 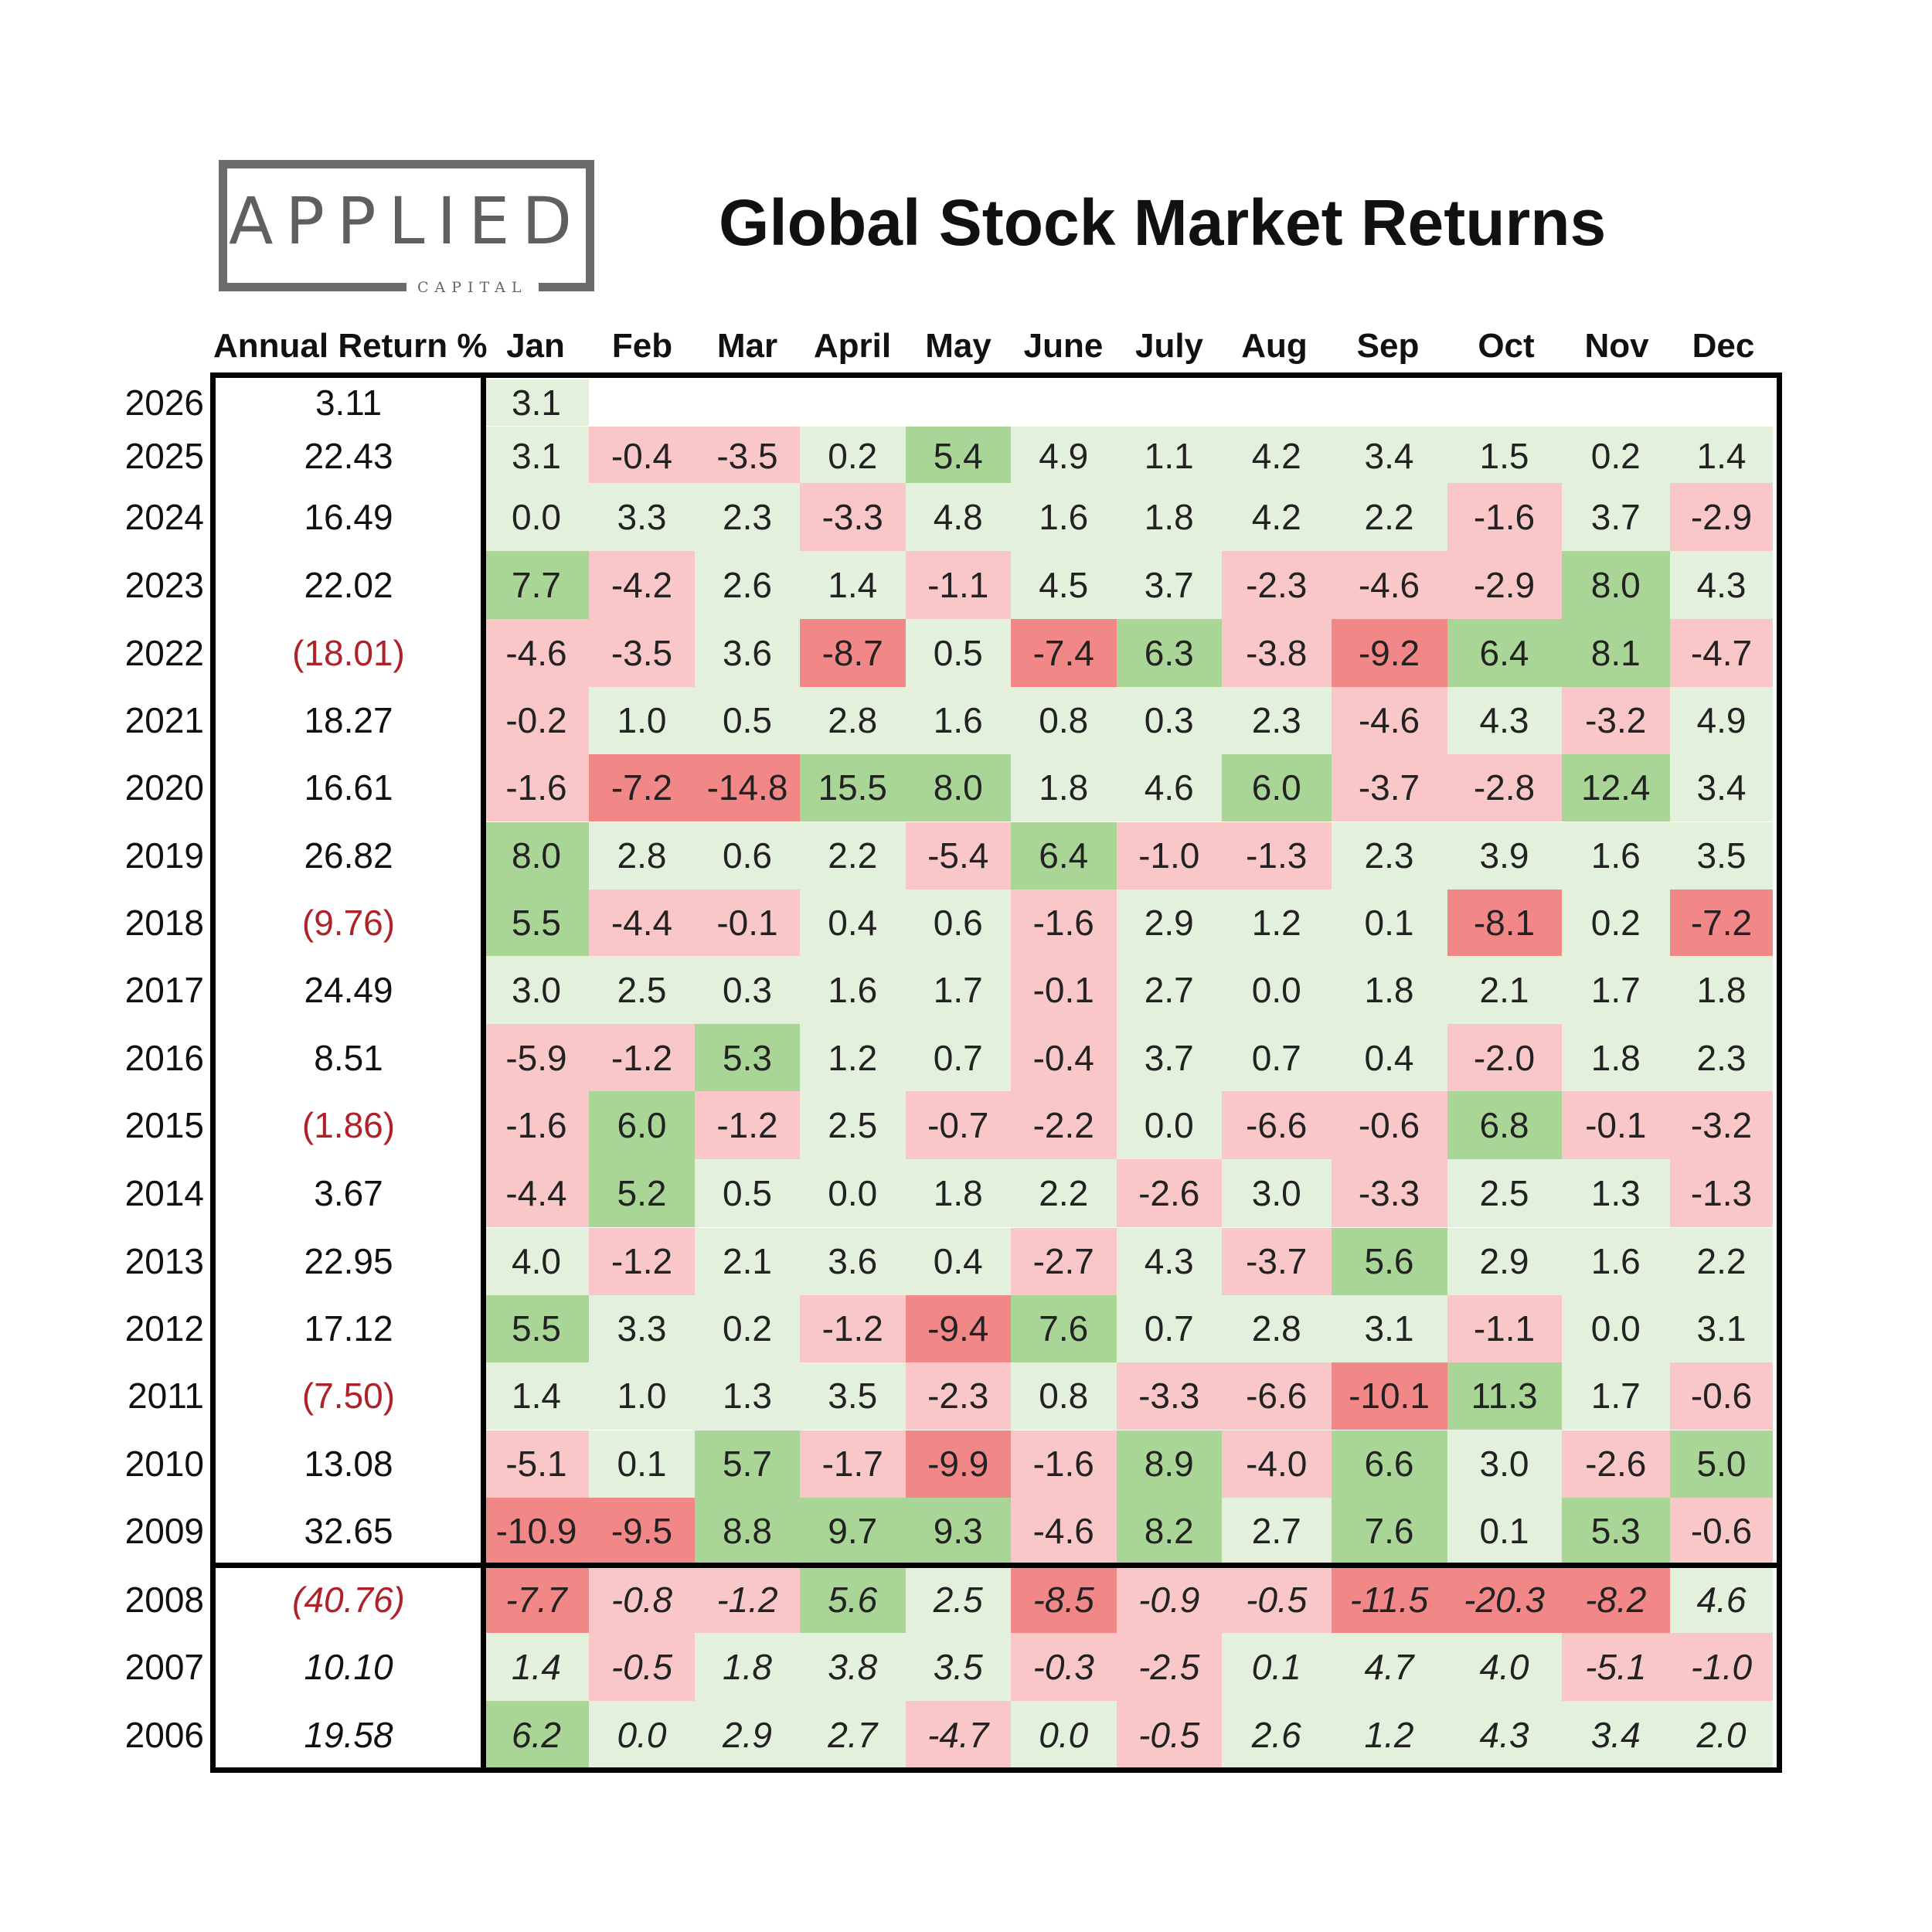 What do you see at coordinates (349, 585) in the screenshot?
I see `annual-return-value: 22.02` at bounding box center [349, 585].